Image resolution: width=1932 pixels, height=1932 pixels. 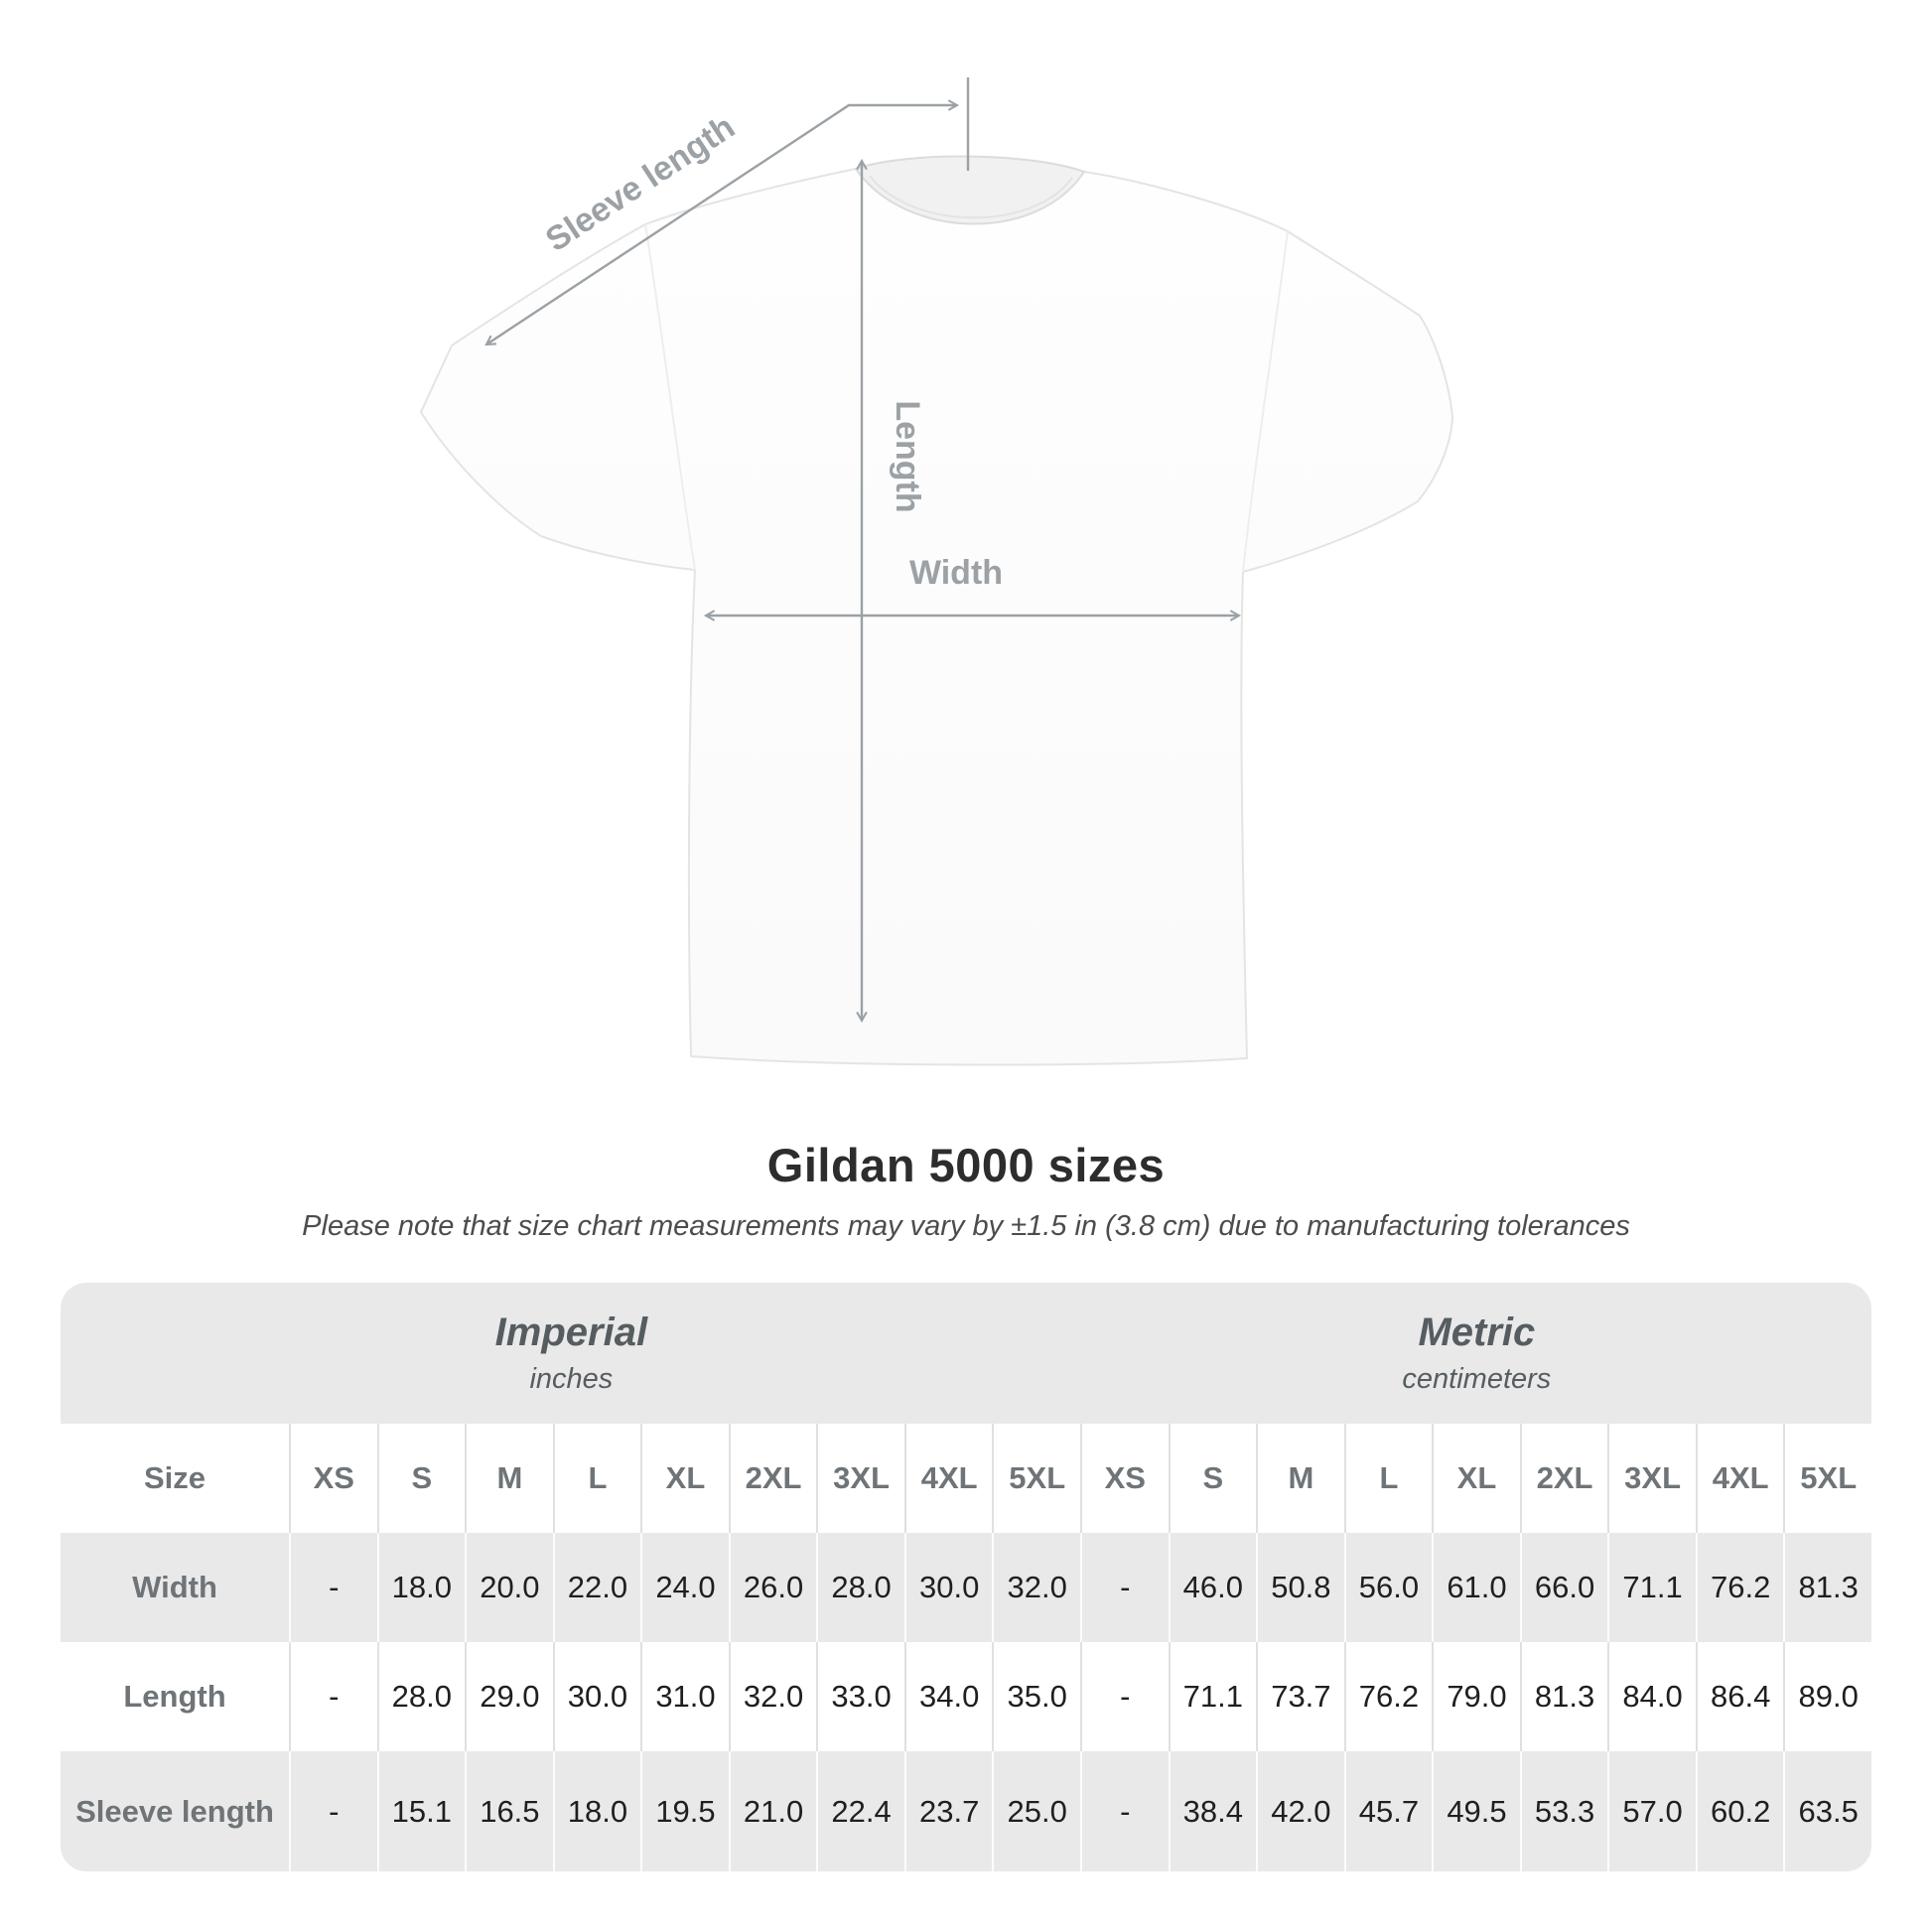 I want to click on measurement-value-cell: 25.0, so click(x=1036, y=1811).